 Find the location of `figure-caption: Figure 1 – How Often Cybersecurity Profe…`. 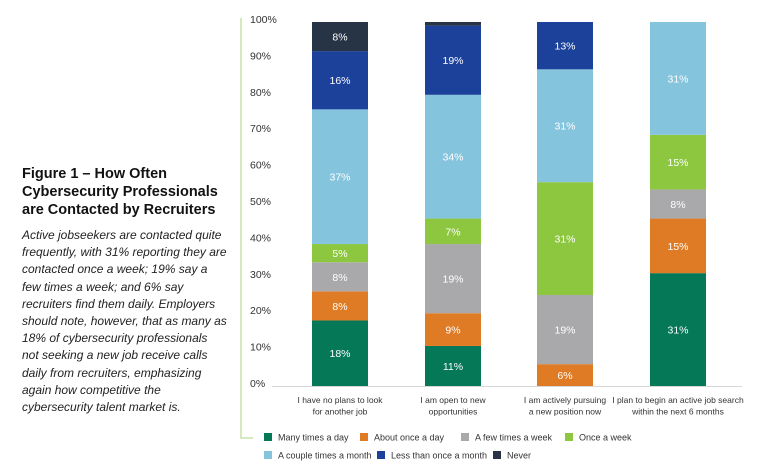

figure-caption: Figure 1 – How Often Cybersecurity Profe… is located at coordinates (124, 290).